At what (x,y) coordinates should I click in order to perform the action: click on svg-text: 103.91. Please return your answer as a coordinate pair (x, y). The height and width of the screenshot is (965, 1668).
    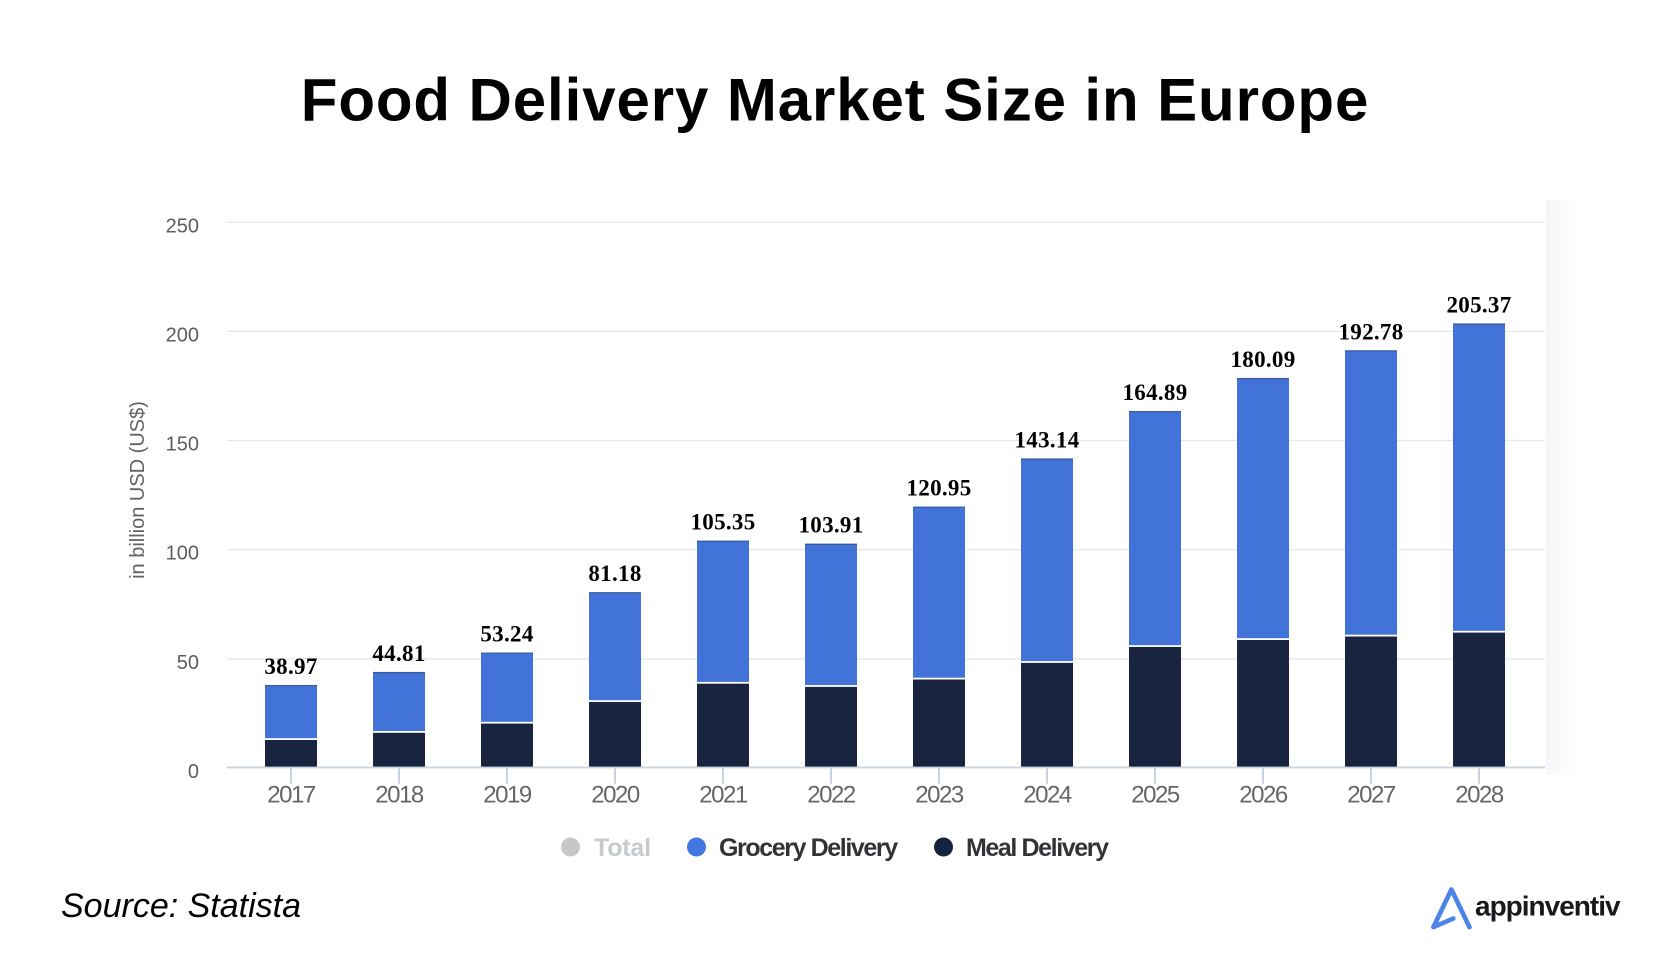
    Looking at the image, I should click on (830, 525).